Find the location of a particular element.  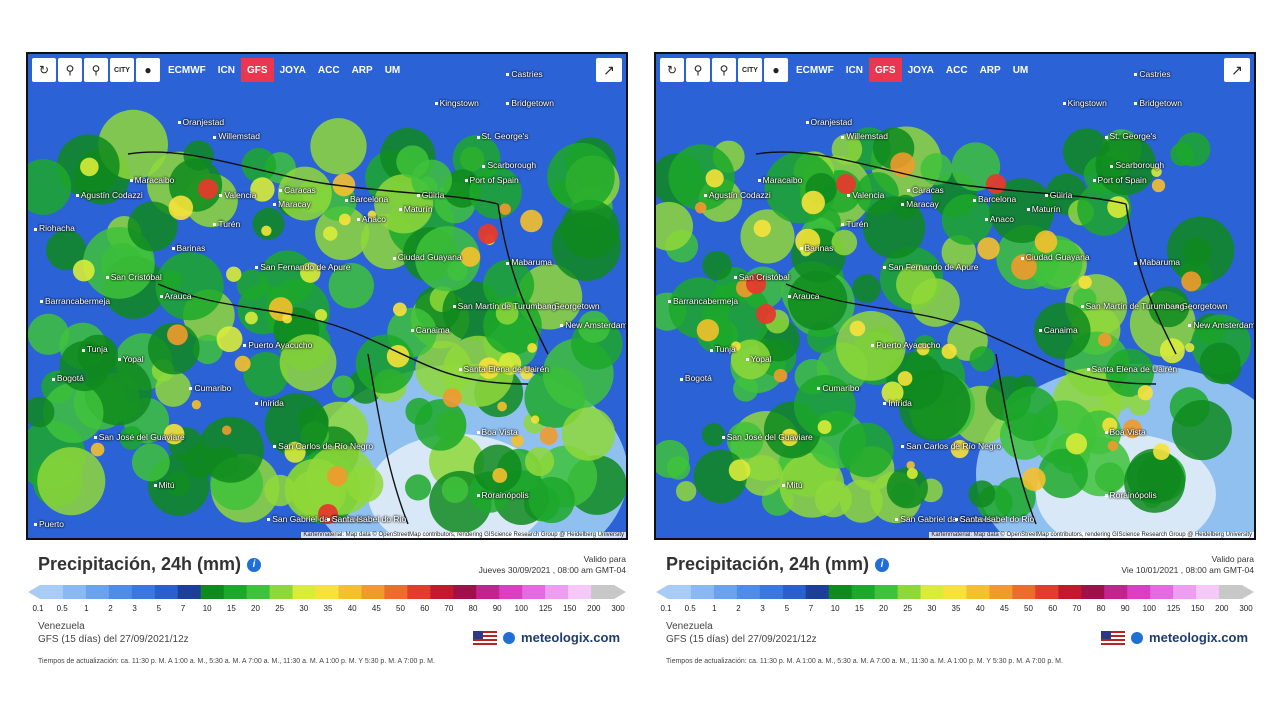

place-label: Valencia is located at coordinates (237, 195).